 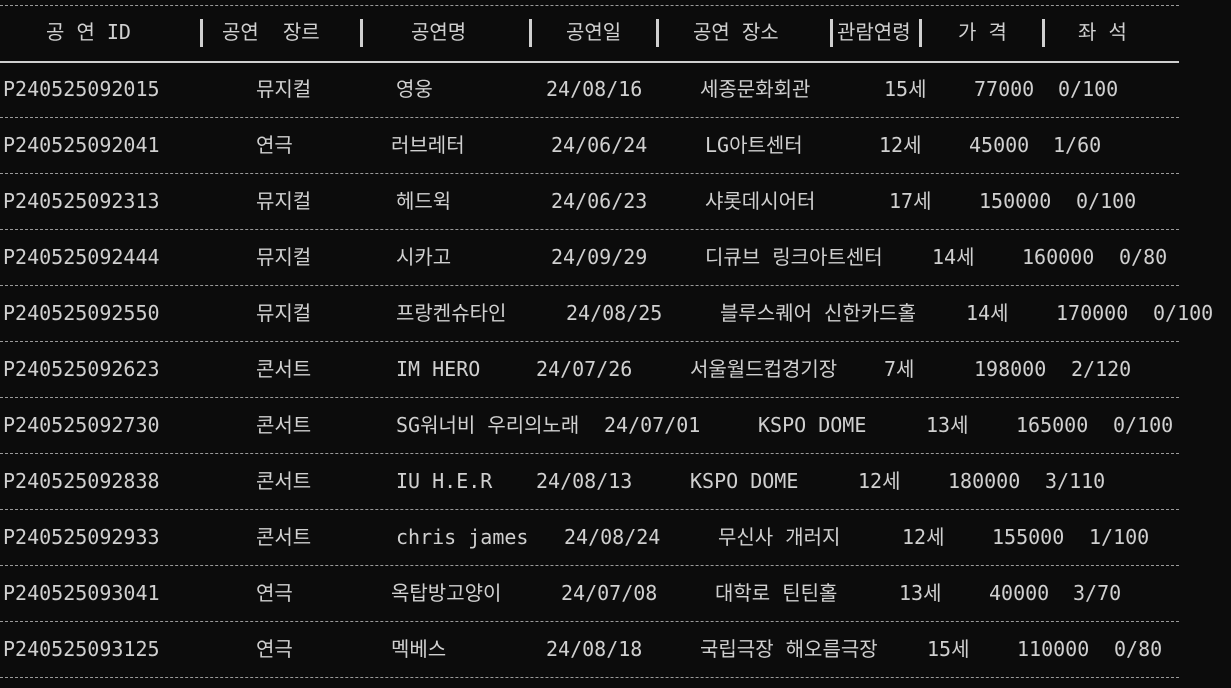 I want to click on cell-price: 160000, so click(x=1058, y=257).